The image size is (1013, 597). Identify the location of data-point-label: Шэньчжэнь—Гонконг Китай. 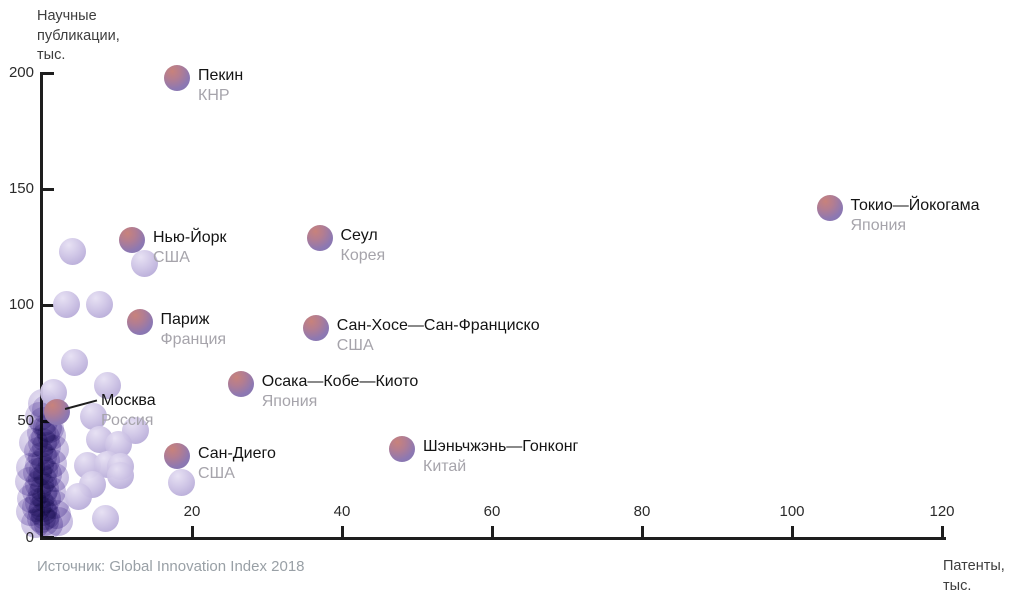
(500, 457).